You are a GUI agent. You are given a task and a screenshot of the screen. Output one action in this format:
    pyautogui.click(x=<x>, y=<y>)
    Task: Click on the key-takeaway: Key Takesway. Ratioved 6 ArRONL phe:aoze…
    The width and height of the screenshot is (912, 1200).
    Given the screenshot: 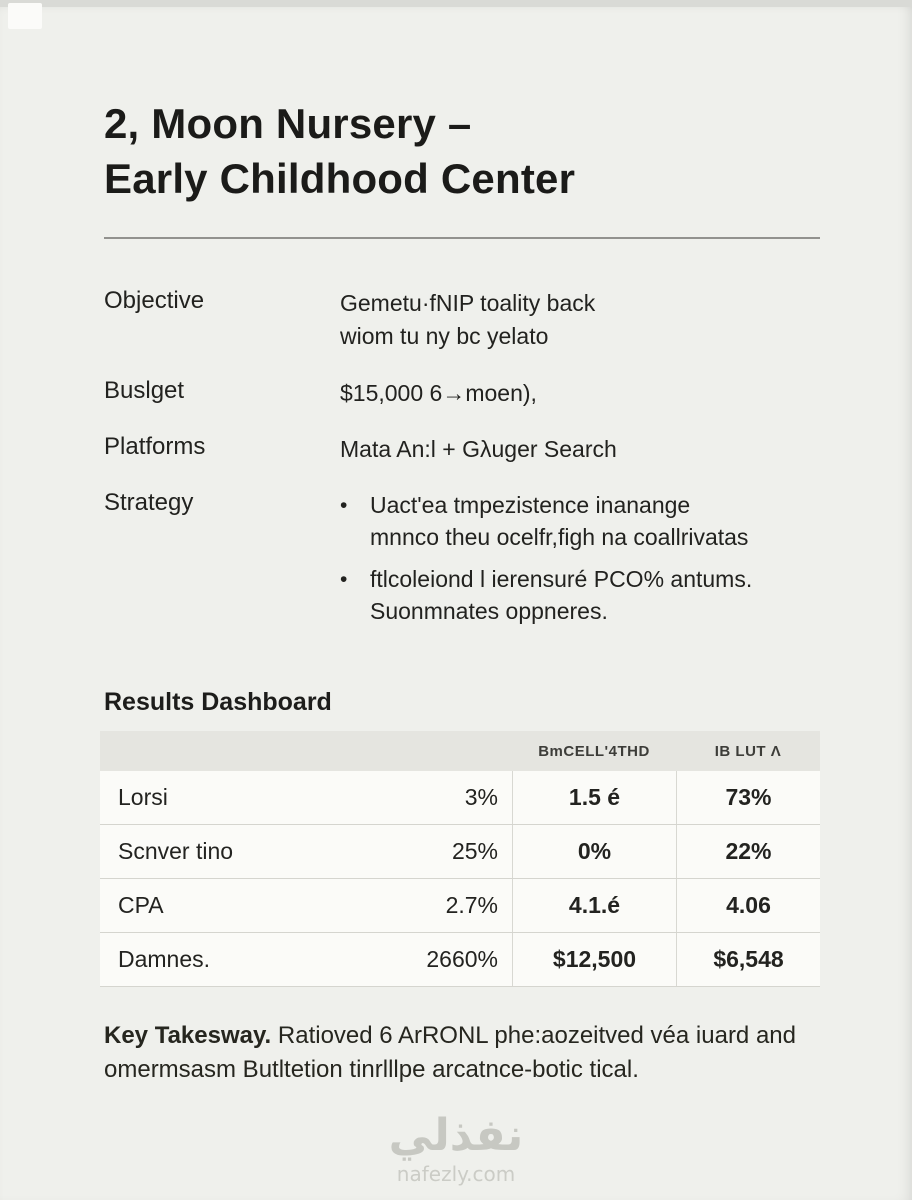 What is the action you would take?
    pyautogui.click(x=465, y=1053)
    